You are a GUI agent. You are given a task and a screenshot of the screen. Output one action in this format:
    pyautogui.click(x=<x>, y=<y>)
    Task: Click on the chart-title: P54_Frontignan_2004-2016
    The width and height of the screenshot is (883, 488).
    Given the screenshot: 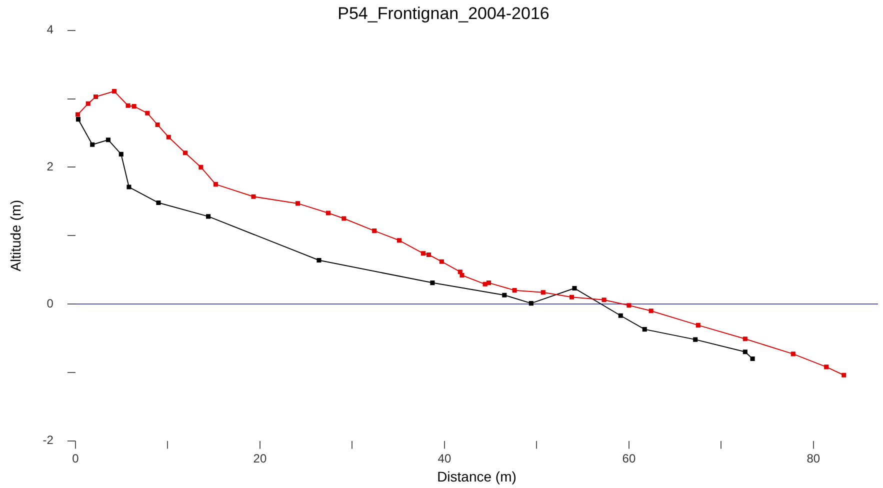 What is the action you would take?
    pyautogui.click(x=444, y=13)
    